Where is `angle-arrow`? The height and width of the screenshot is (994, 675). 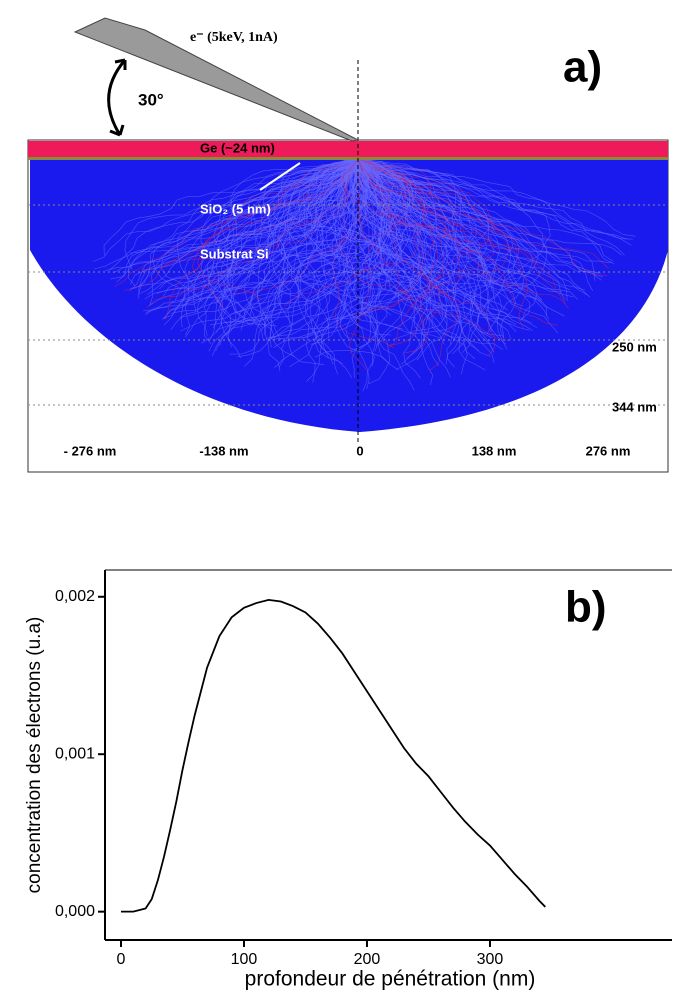
angle-arrow is located at coordinates (117, 97).